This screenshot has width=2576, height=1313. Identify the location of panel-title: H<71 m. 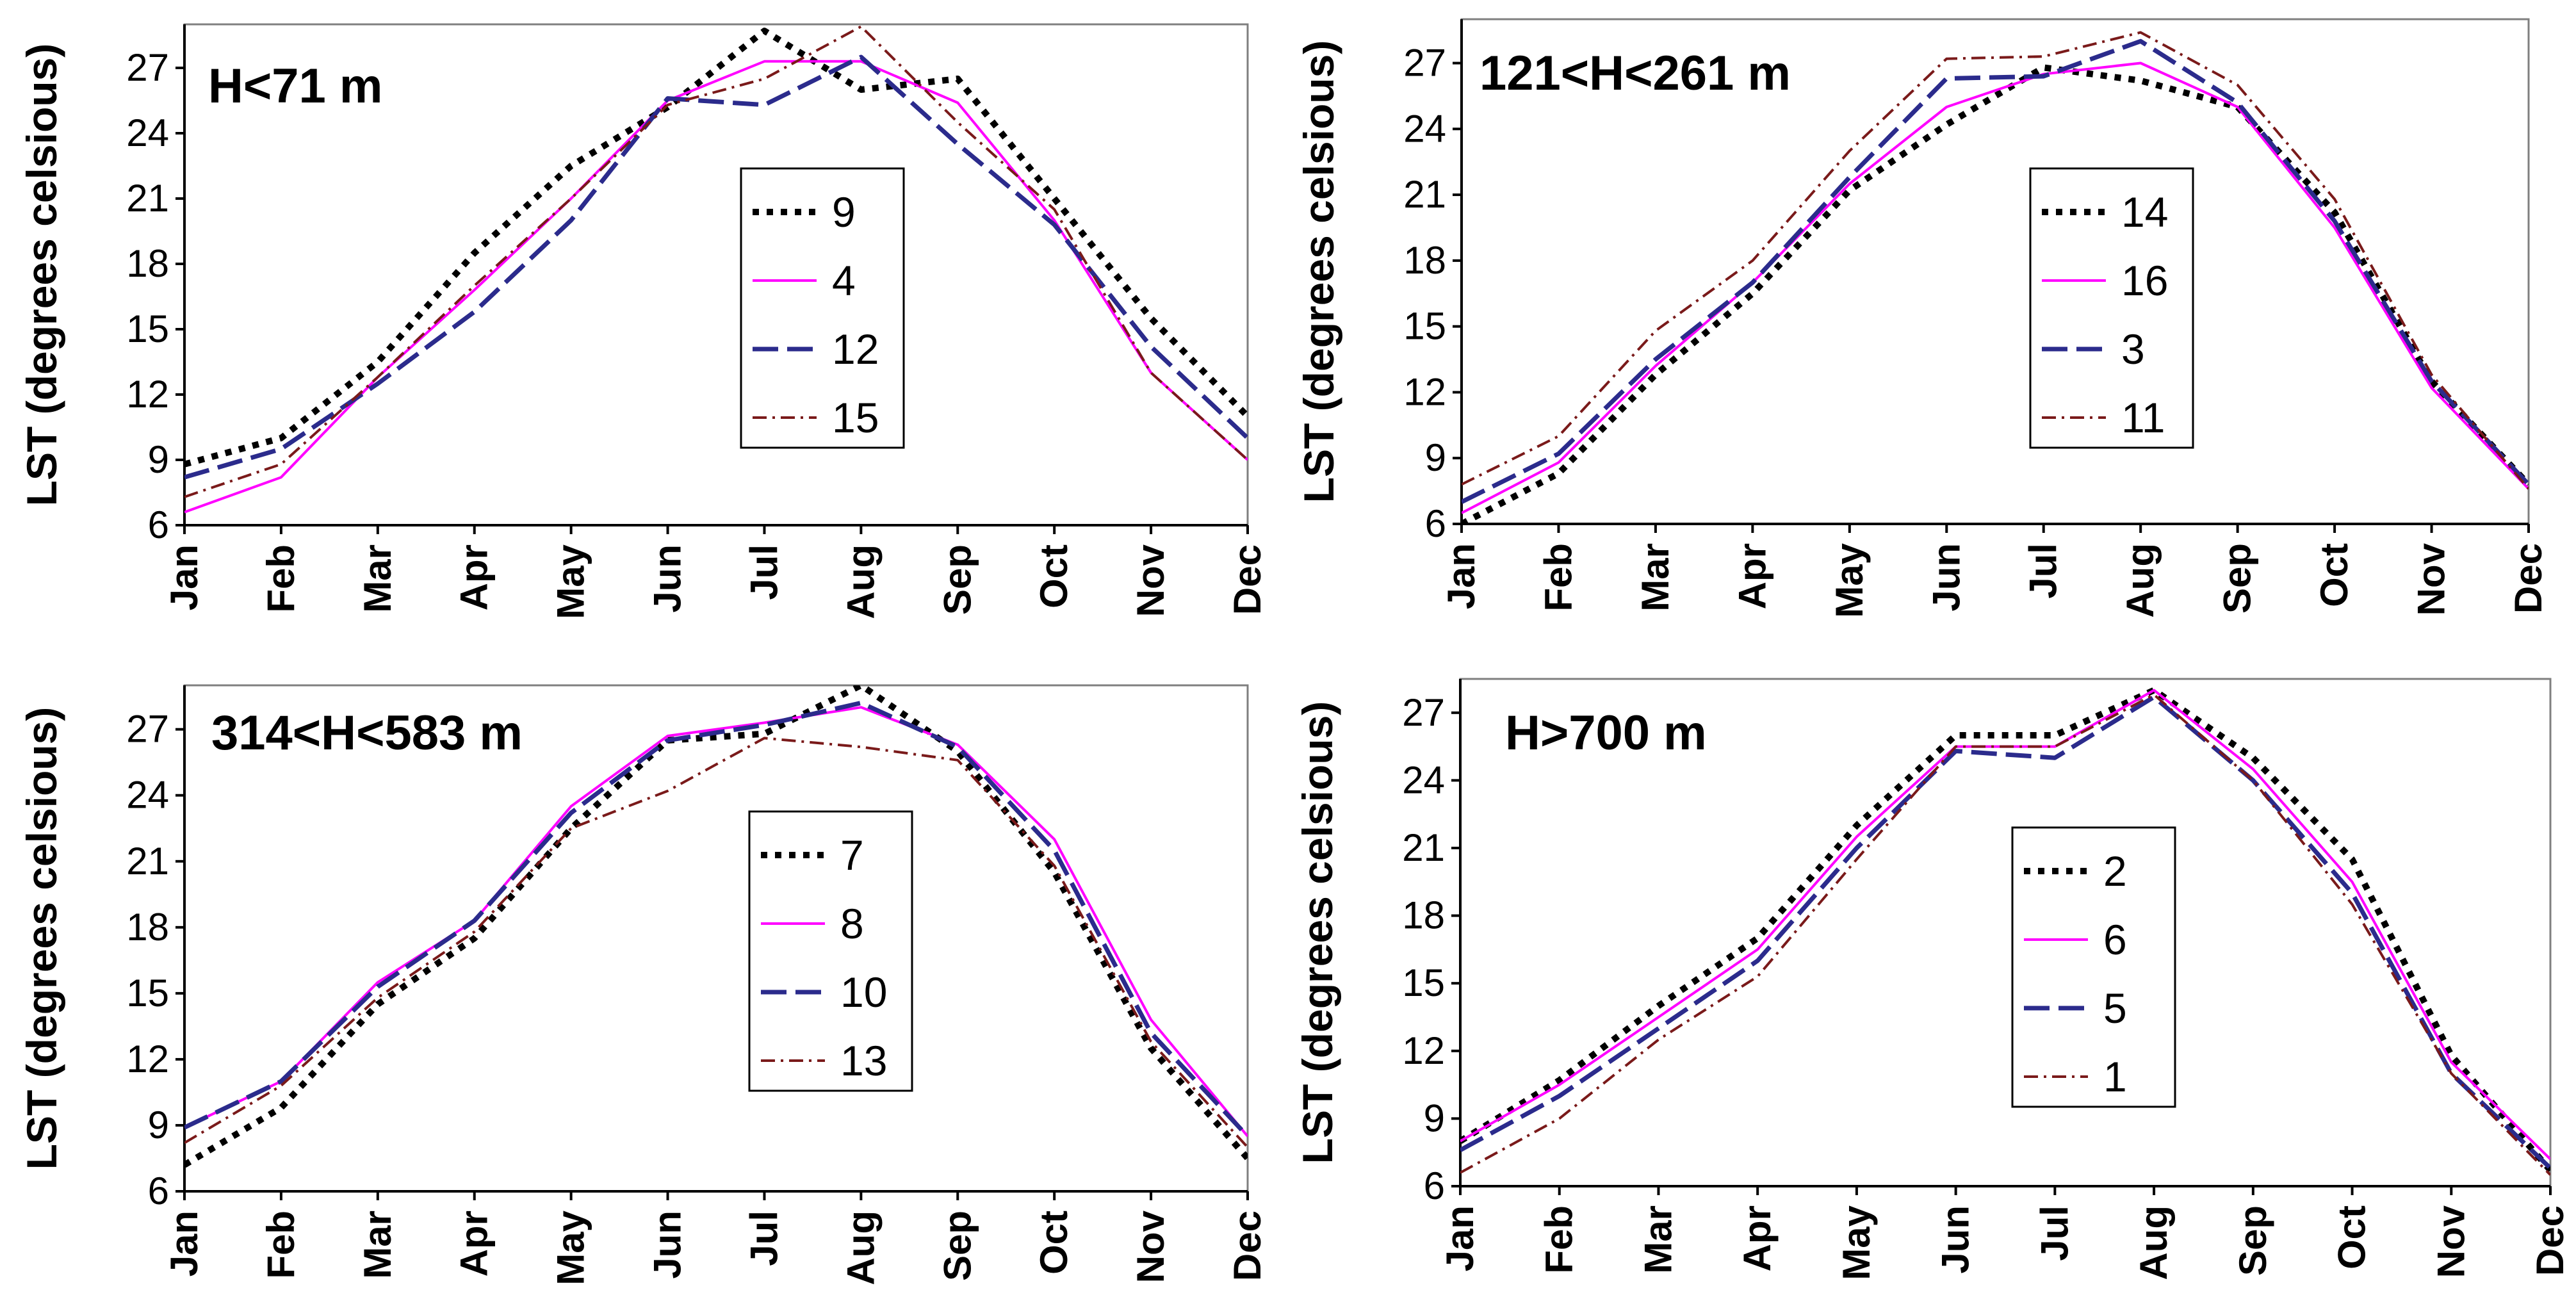
(295, 86).